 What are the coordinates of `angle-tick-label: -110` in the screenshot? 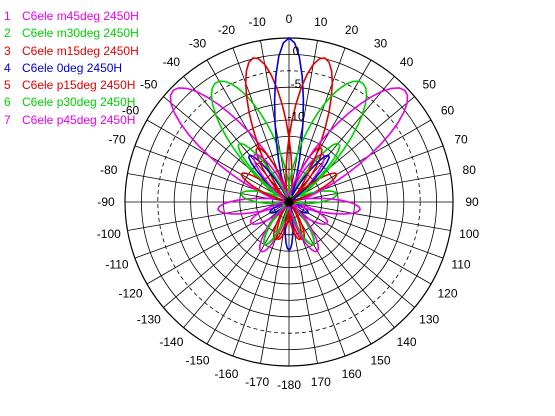 It's located at (116, 265).